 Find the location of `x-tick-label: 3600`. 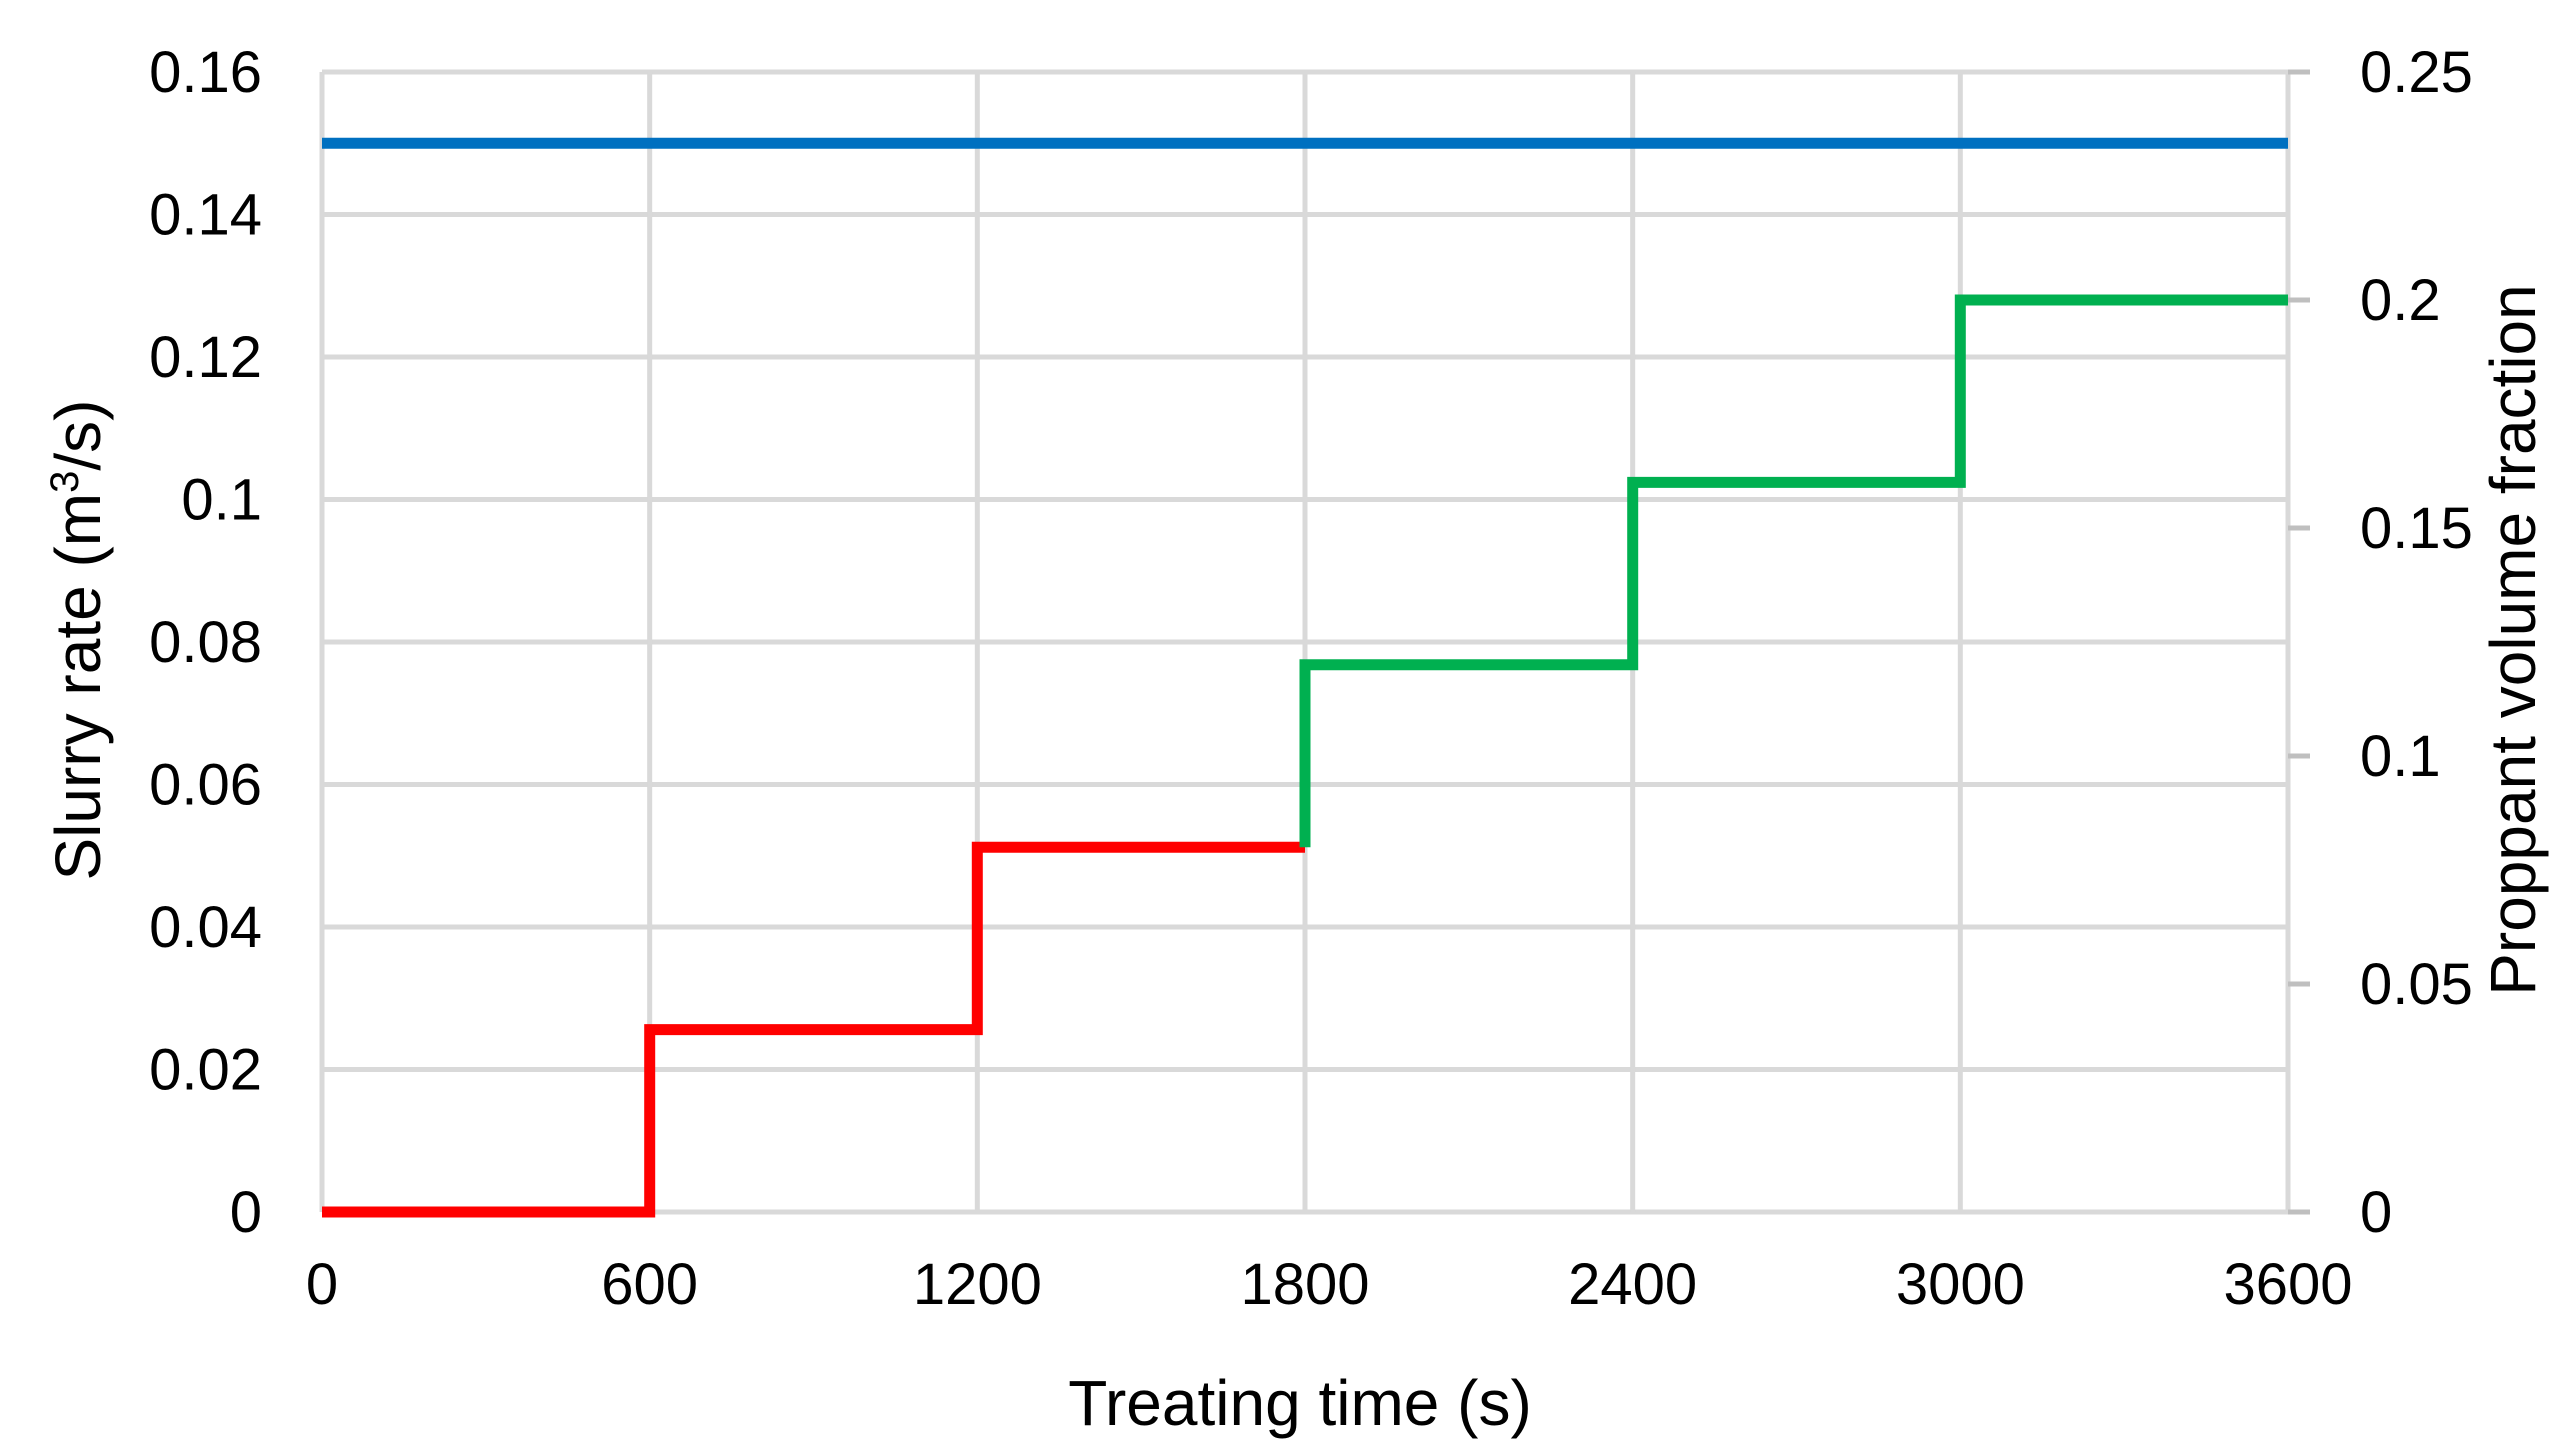

x-tick-label: 3600 is located at coordinates (2287, 1284).